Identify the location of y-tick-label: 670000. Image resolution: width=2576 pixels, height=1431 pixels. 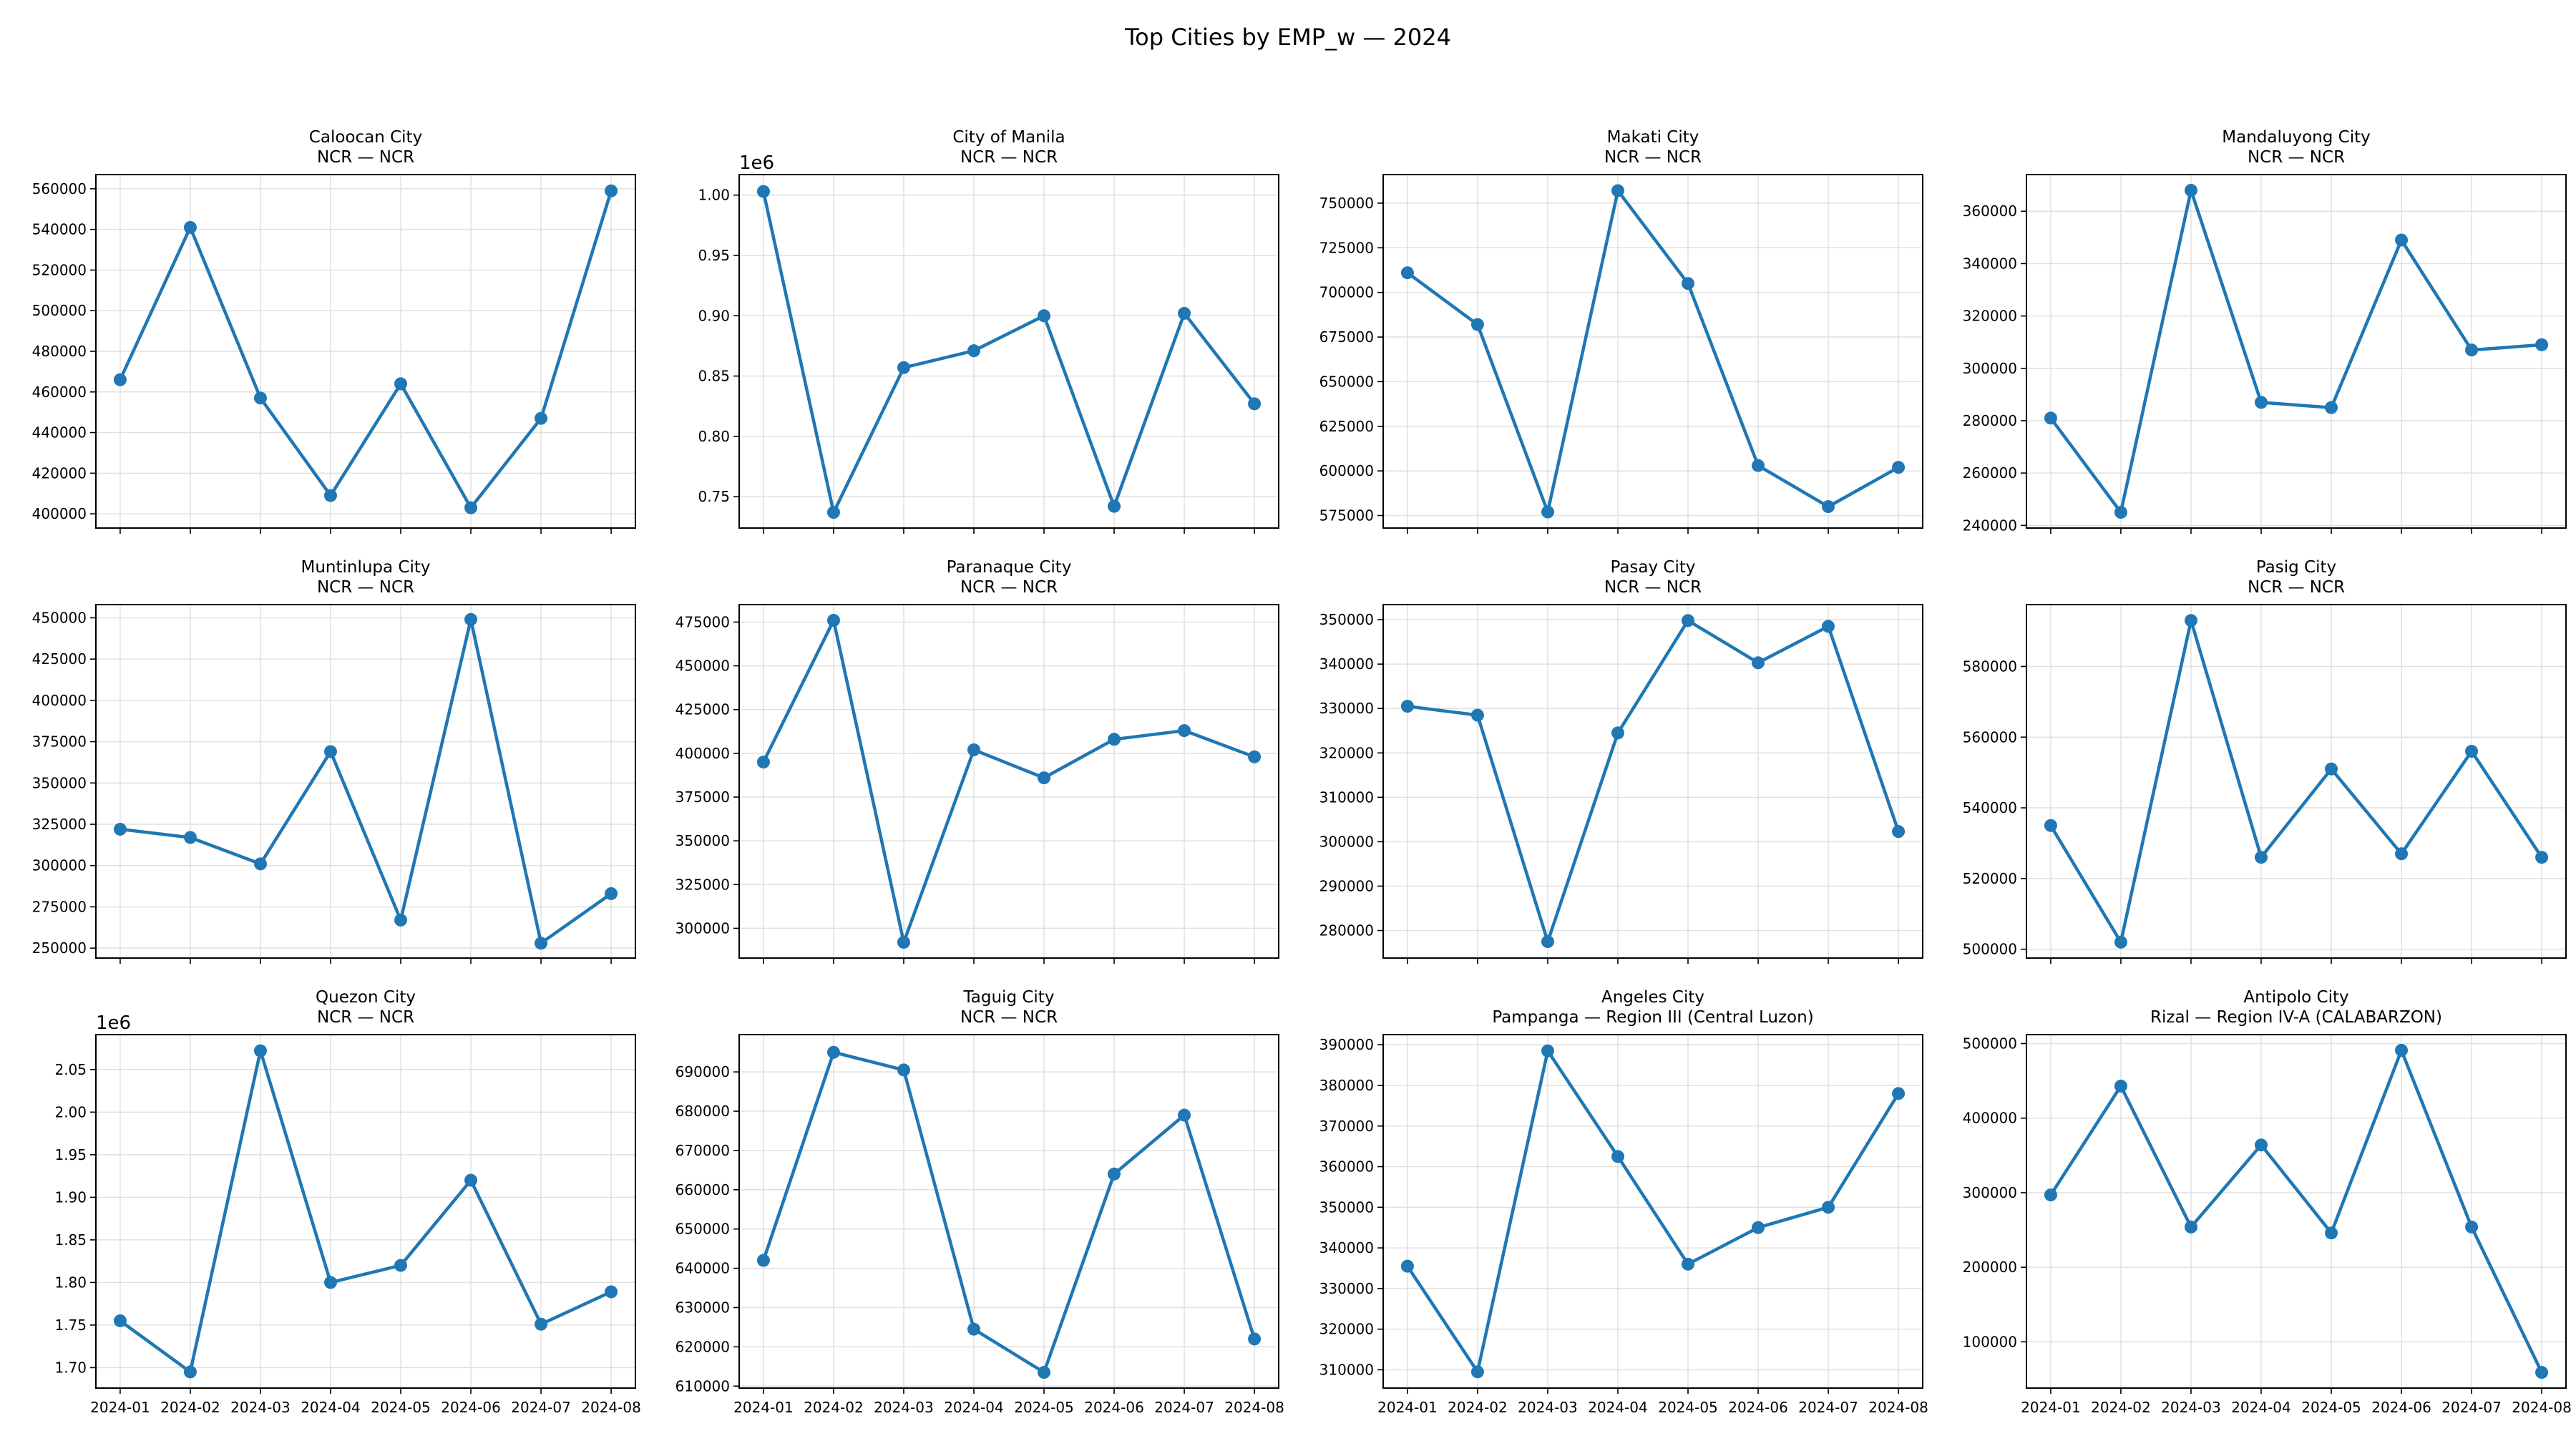
(702, 1151).